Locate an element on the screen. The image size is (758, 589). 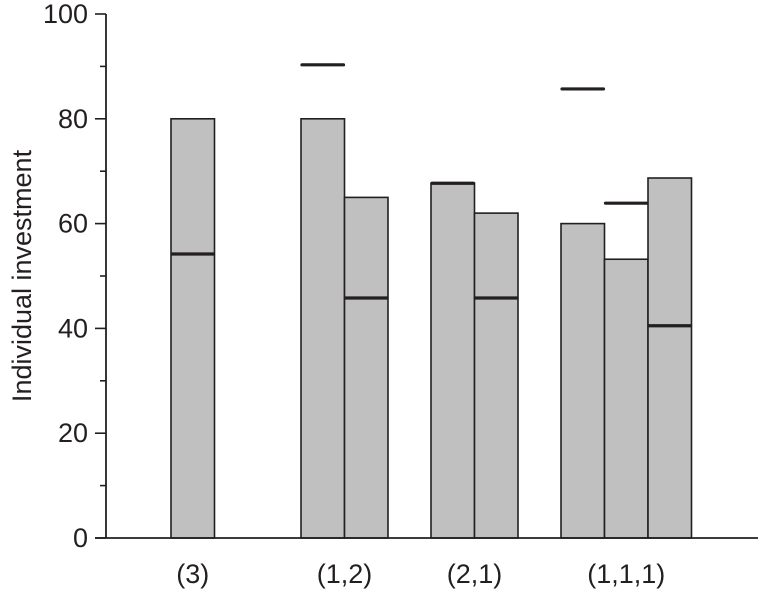
y-tick-label: 100 is located at coordinates (65, 14).